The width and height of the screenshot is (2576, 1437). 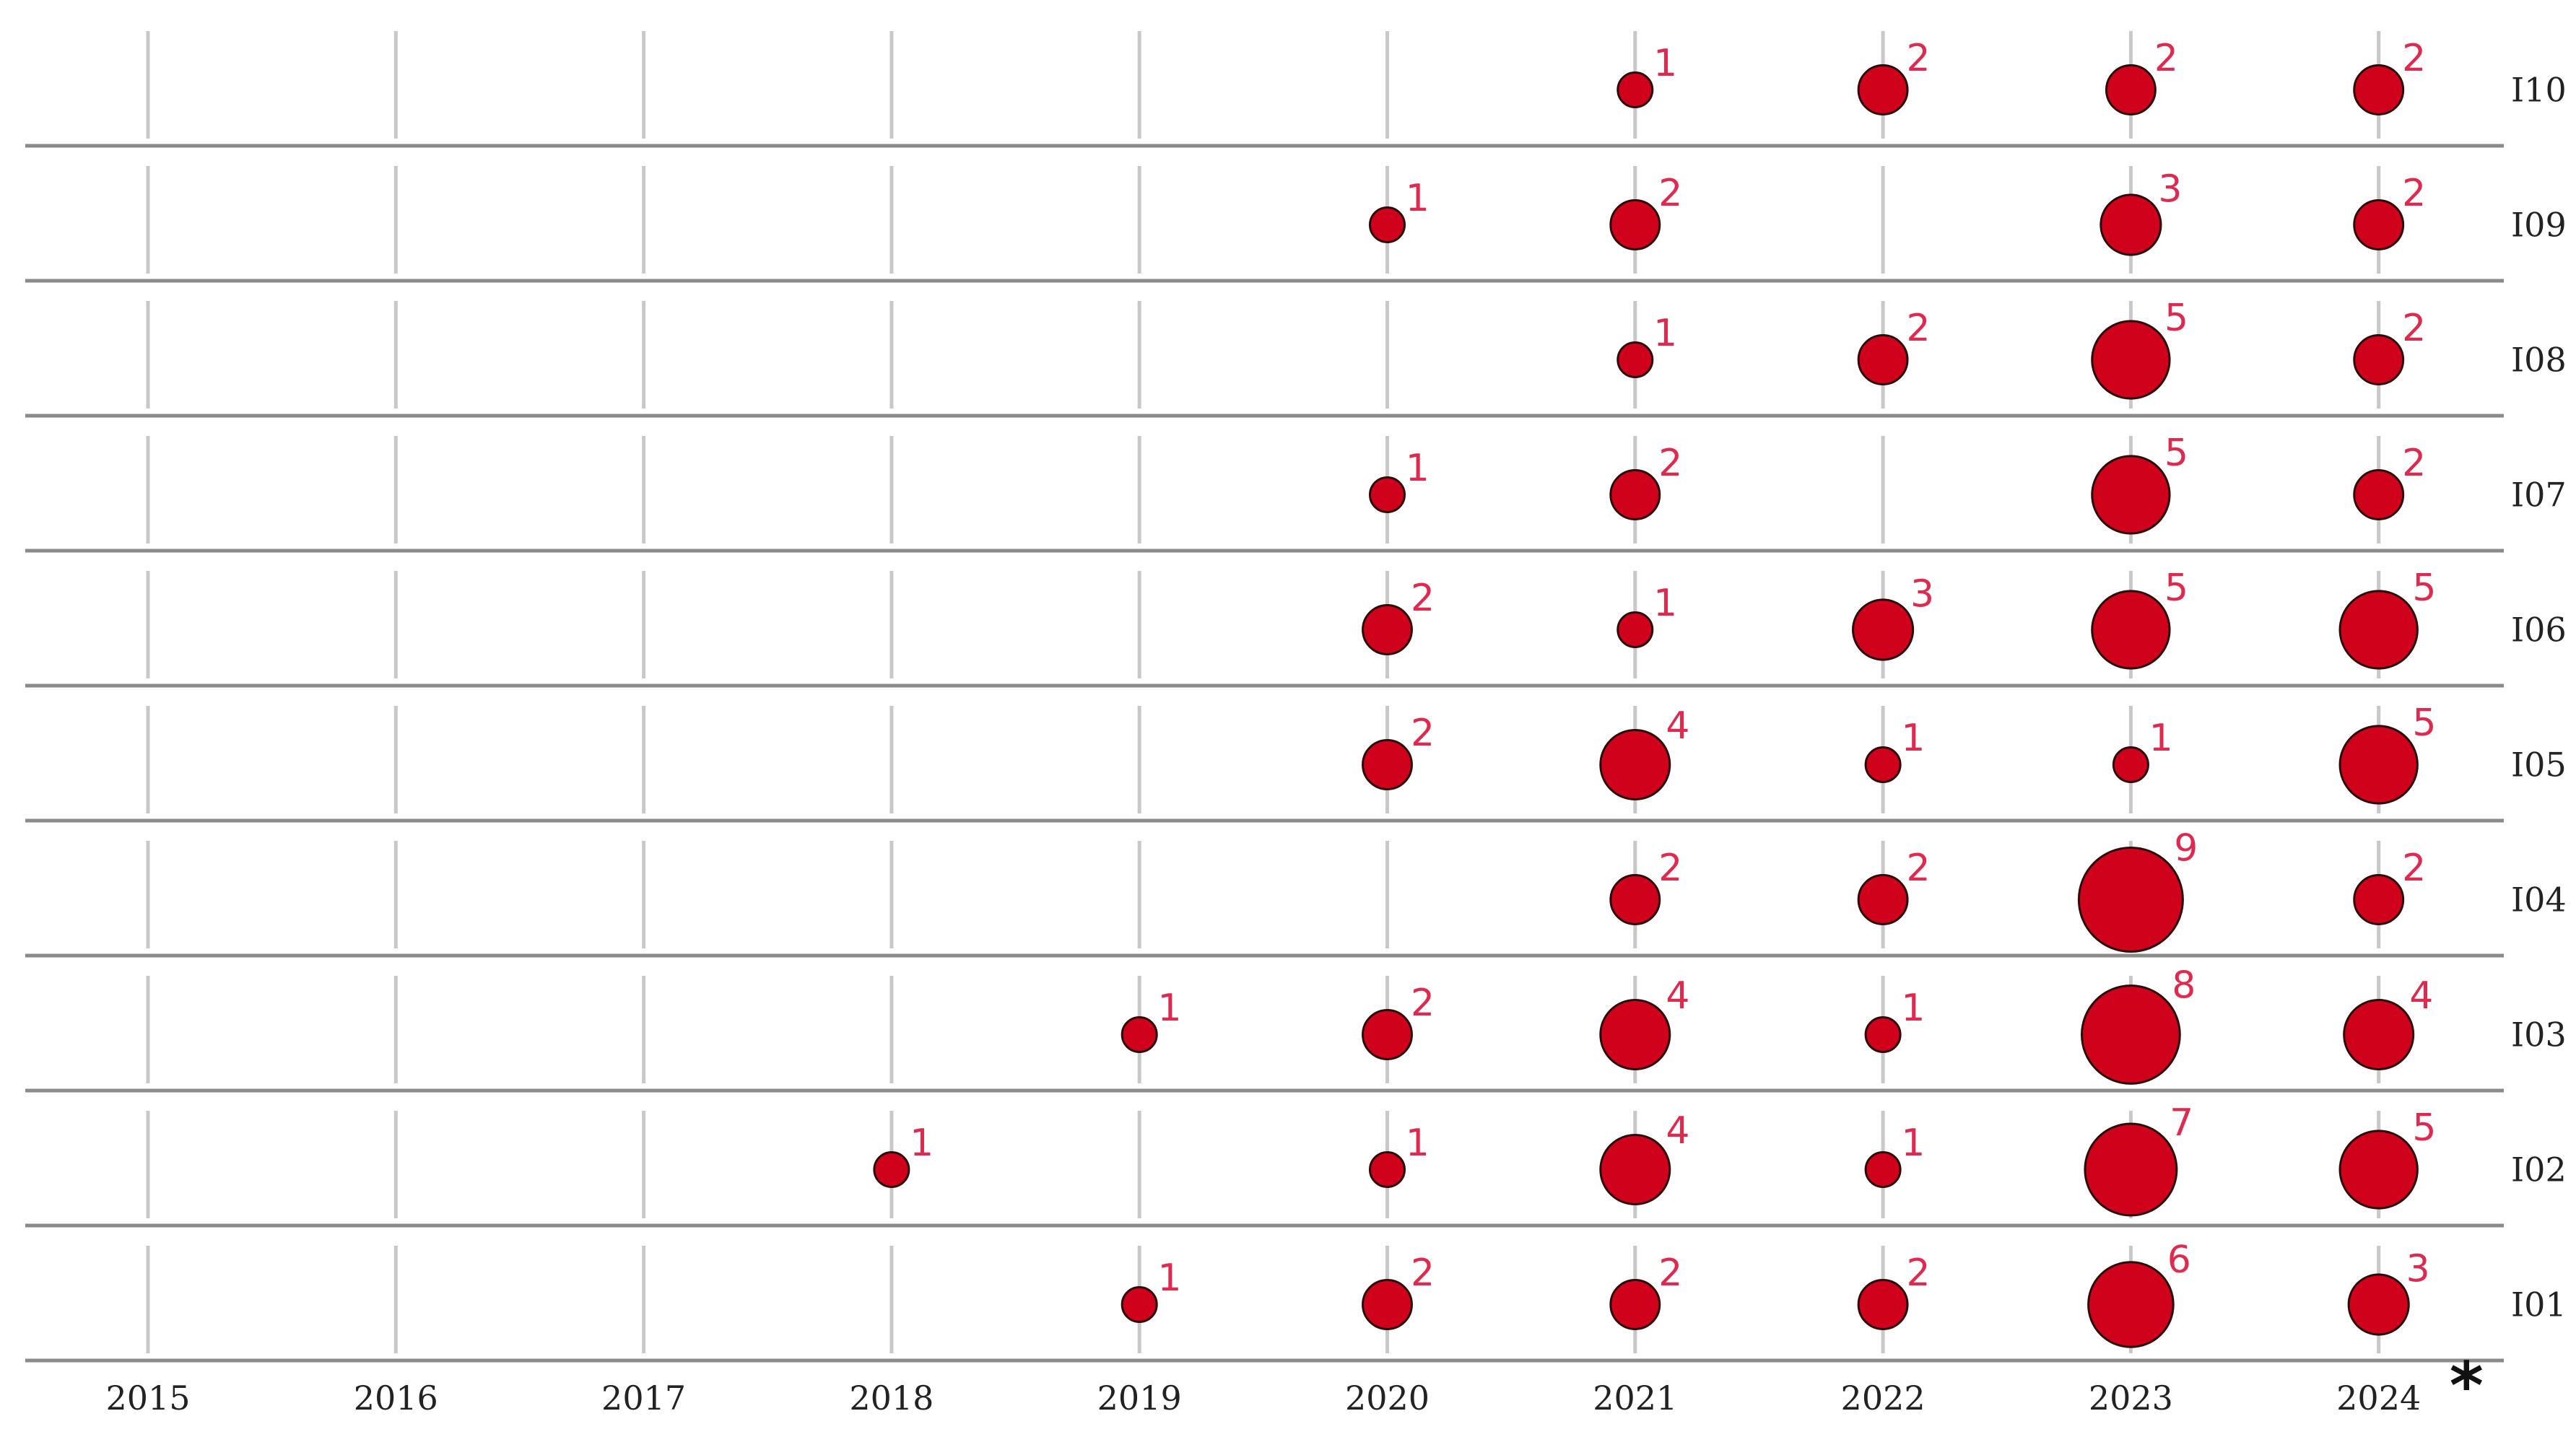 I want to click on row-label: I10, so click(x=2539, y=90).